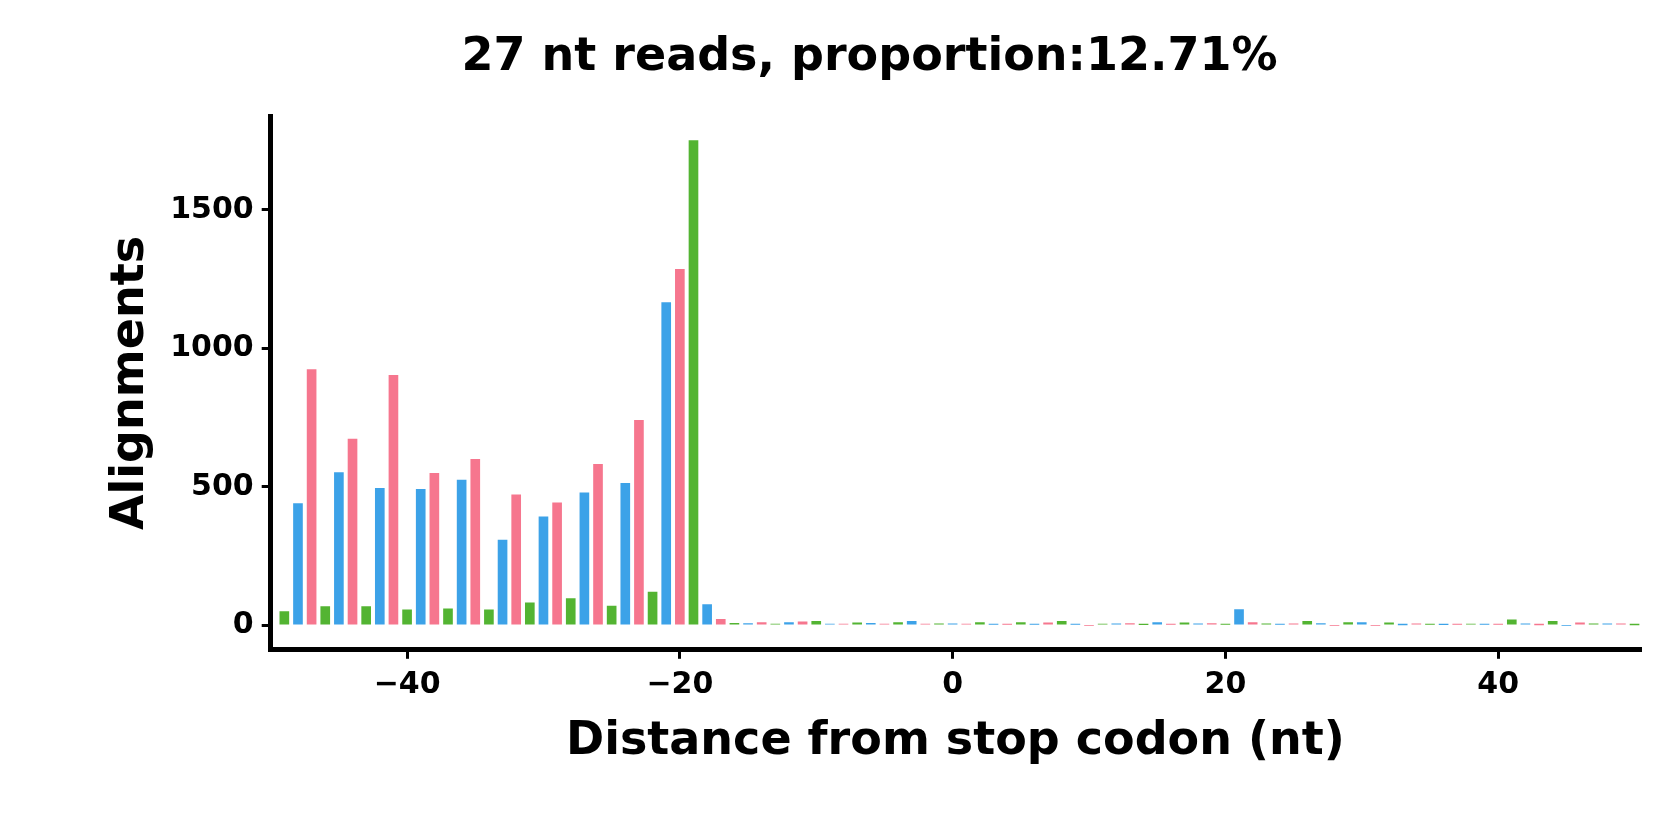 This screenshot has width=1680, height=840. What do you see at coordinates (1225, 682) in the screenshot?
I see `x-tick-label: 20` at bounding box center [1225, 682].